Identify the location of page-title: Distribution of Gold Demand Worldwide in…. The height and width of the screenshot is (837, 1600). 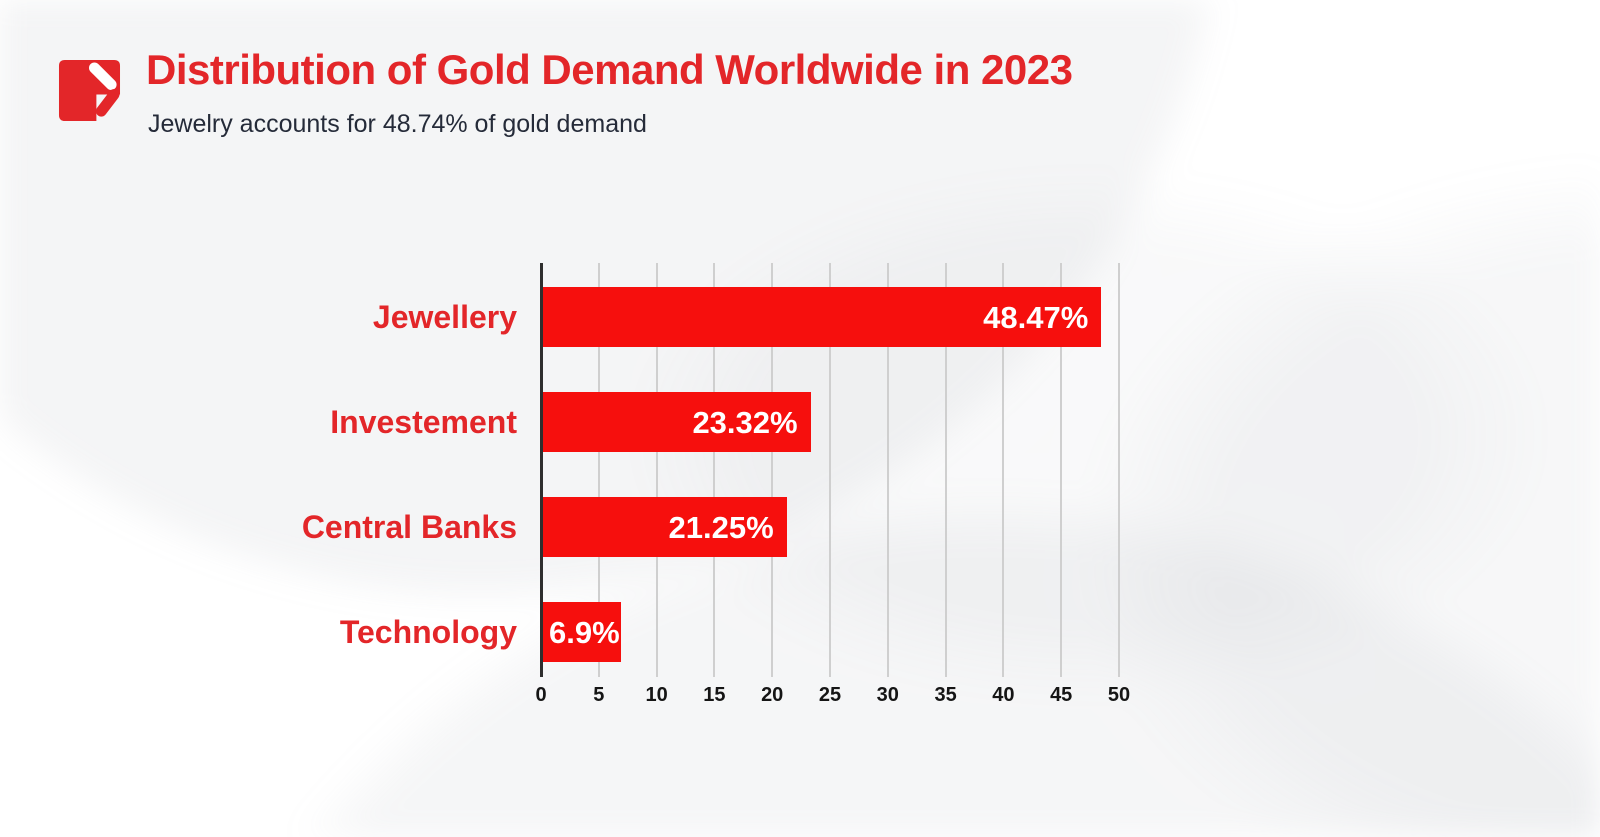
(609, 69).